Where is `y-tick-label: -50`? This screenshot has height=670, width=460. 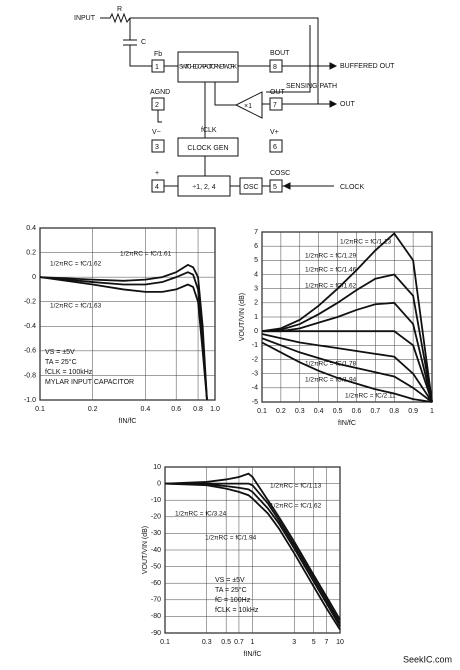 y-tick-label: -50 is located at coordinates (156, 566).